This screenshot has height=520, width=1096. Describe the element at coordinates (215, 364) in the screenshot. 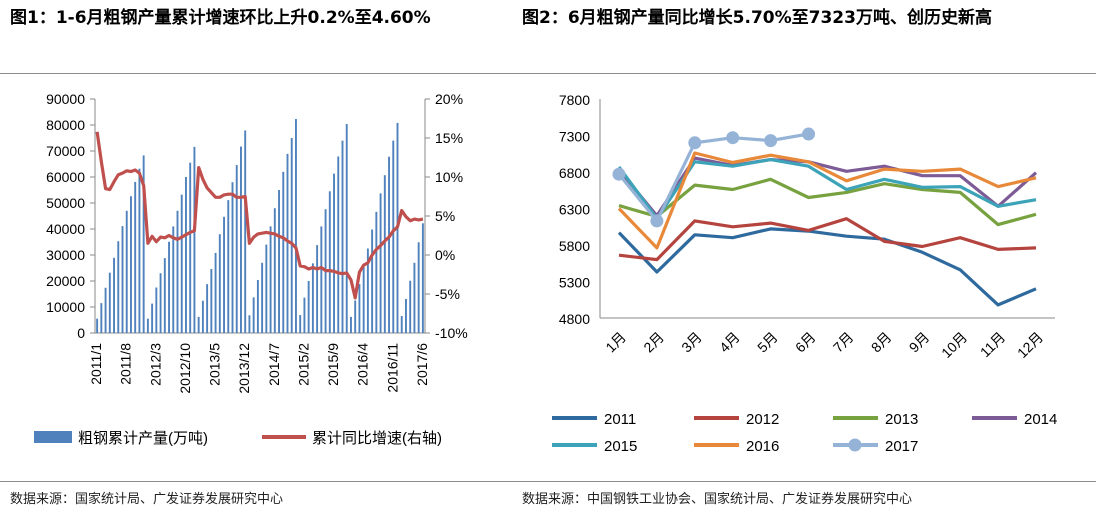

I see `x-tick-label: 2013/5` at that location.